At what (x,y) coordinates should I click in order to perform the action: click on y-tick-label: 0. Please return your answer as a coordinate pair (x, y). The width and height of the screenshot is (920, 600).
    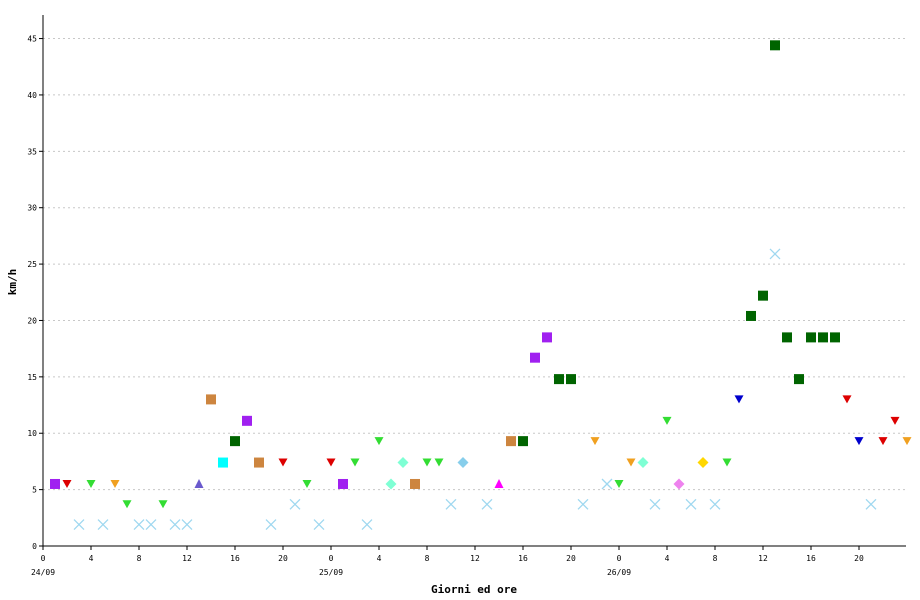
    Looking at the image, I should click on (34, 546).